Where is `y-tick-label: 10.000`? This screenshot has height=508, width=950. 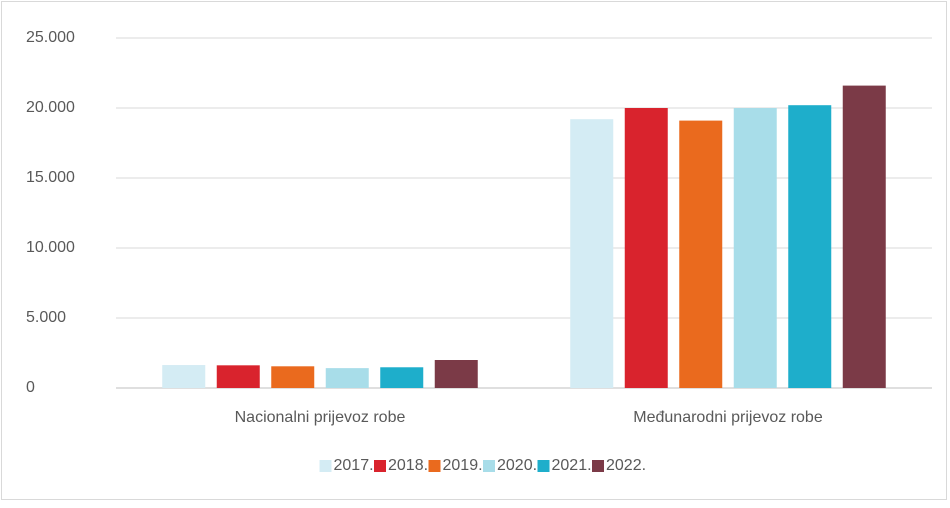
y-tick-label: 10.000 is located at coordinates (50, 247).